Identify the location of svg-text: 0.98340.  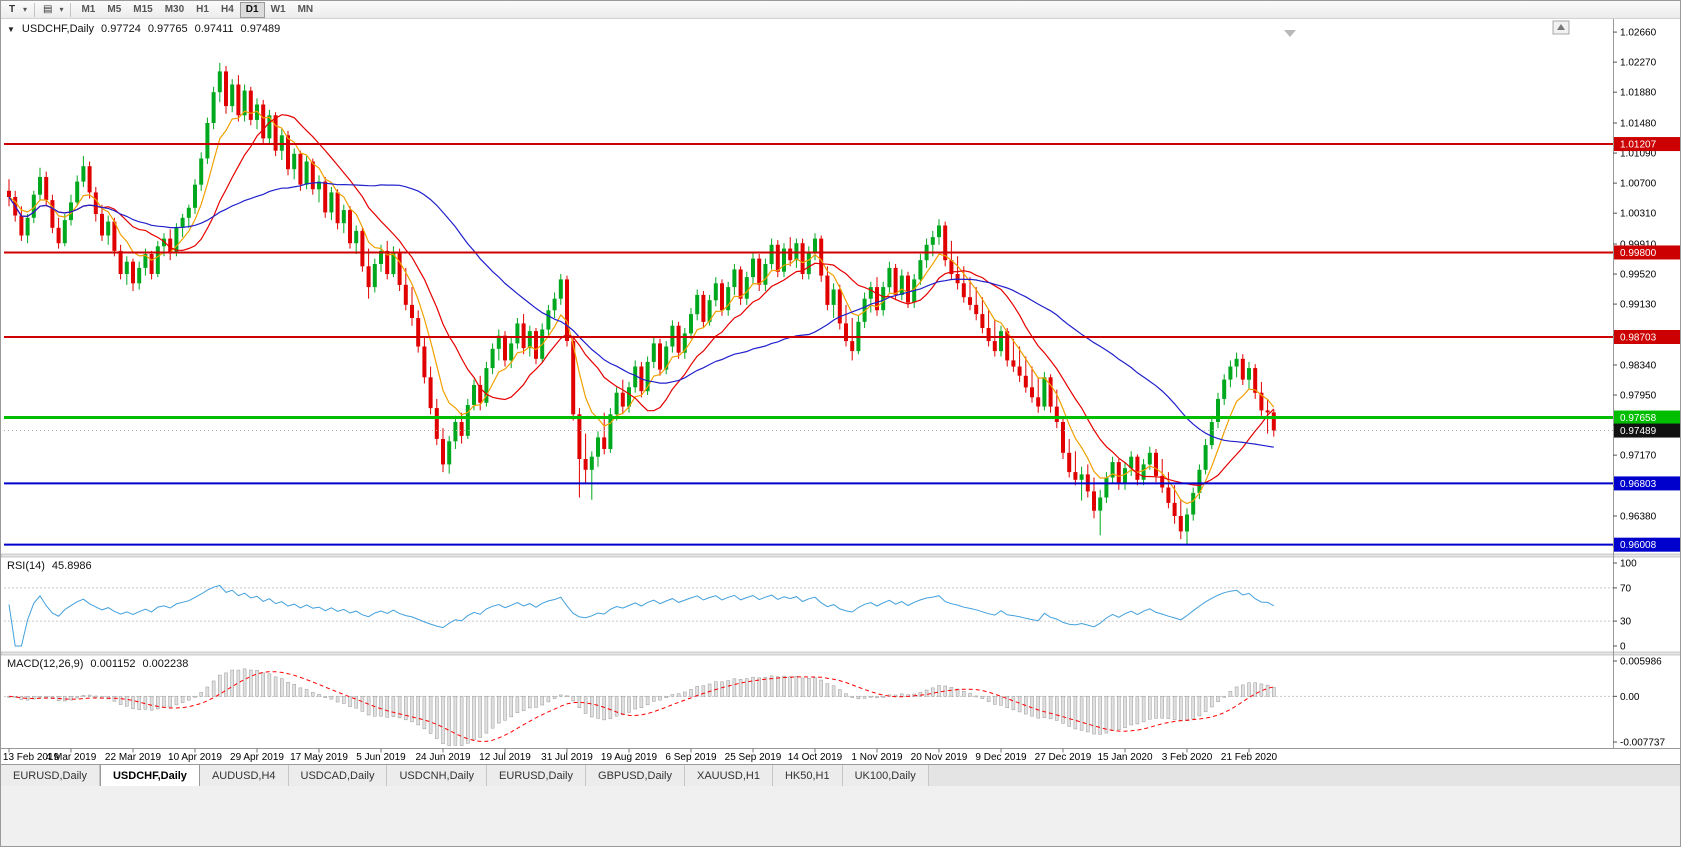
(1638, 365).